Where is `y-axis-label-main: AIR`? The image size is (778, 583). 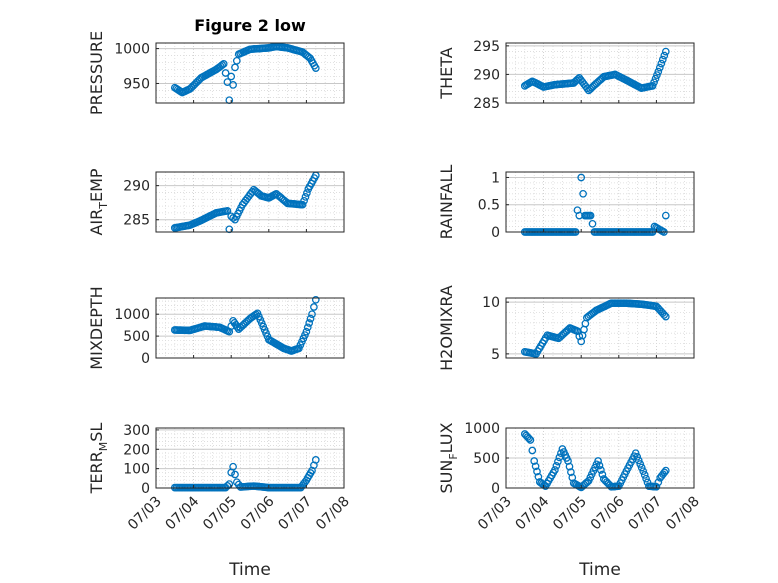
y-axis-label-main: AIR is located at coordinates (96, 222).